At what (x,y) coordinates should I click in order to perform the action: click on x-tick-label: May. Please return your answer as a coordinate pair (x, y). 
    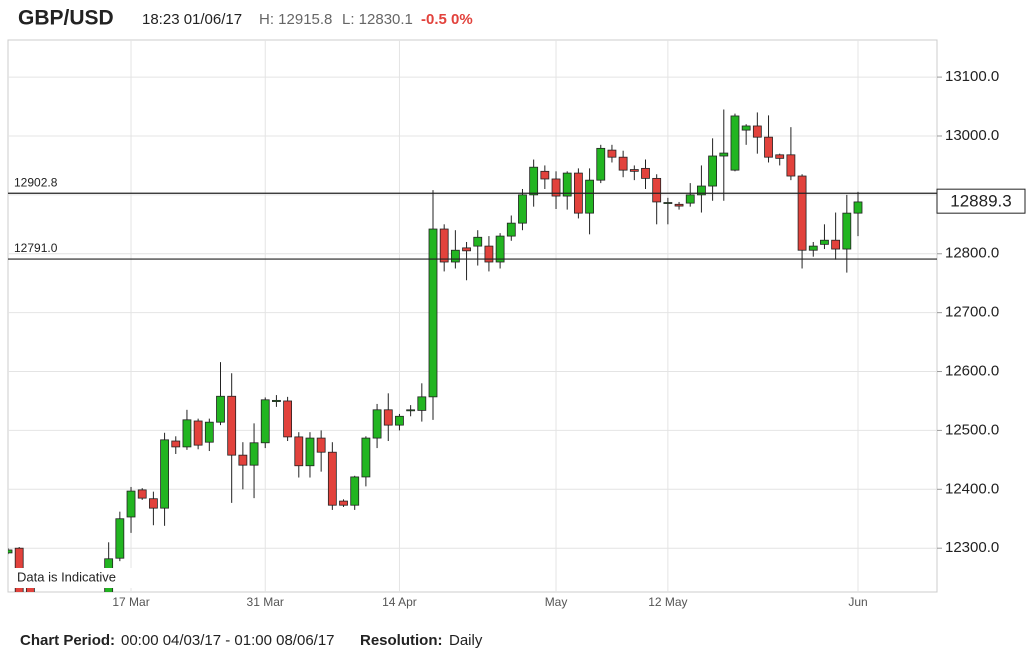
    Looking at the image, I should click on (556, 602).